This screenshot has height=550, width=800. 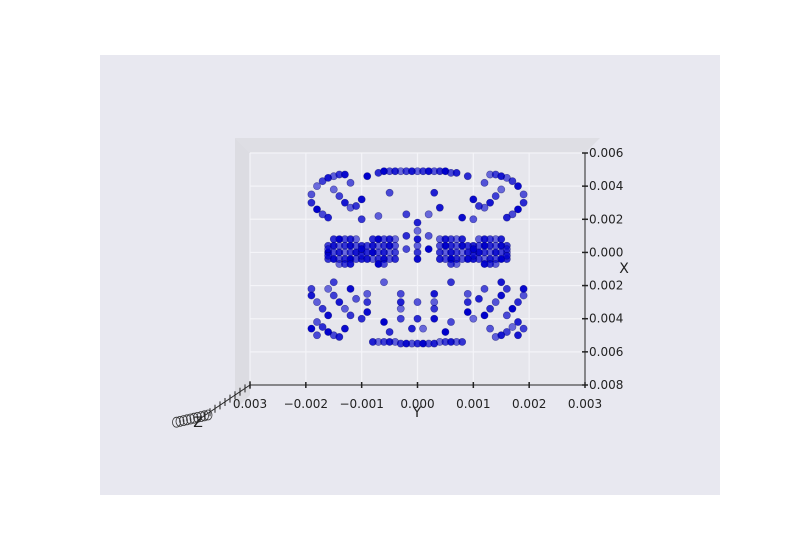 I want to click on points-layer, so click(x=417, y=257).